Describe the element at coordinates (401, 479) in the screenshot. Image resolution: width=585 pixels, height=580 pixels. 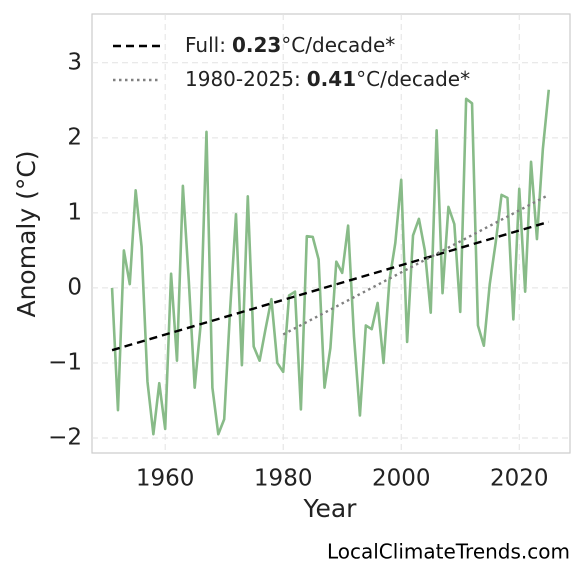
I see `x-tick-label: 2000` at that location.